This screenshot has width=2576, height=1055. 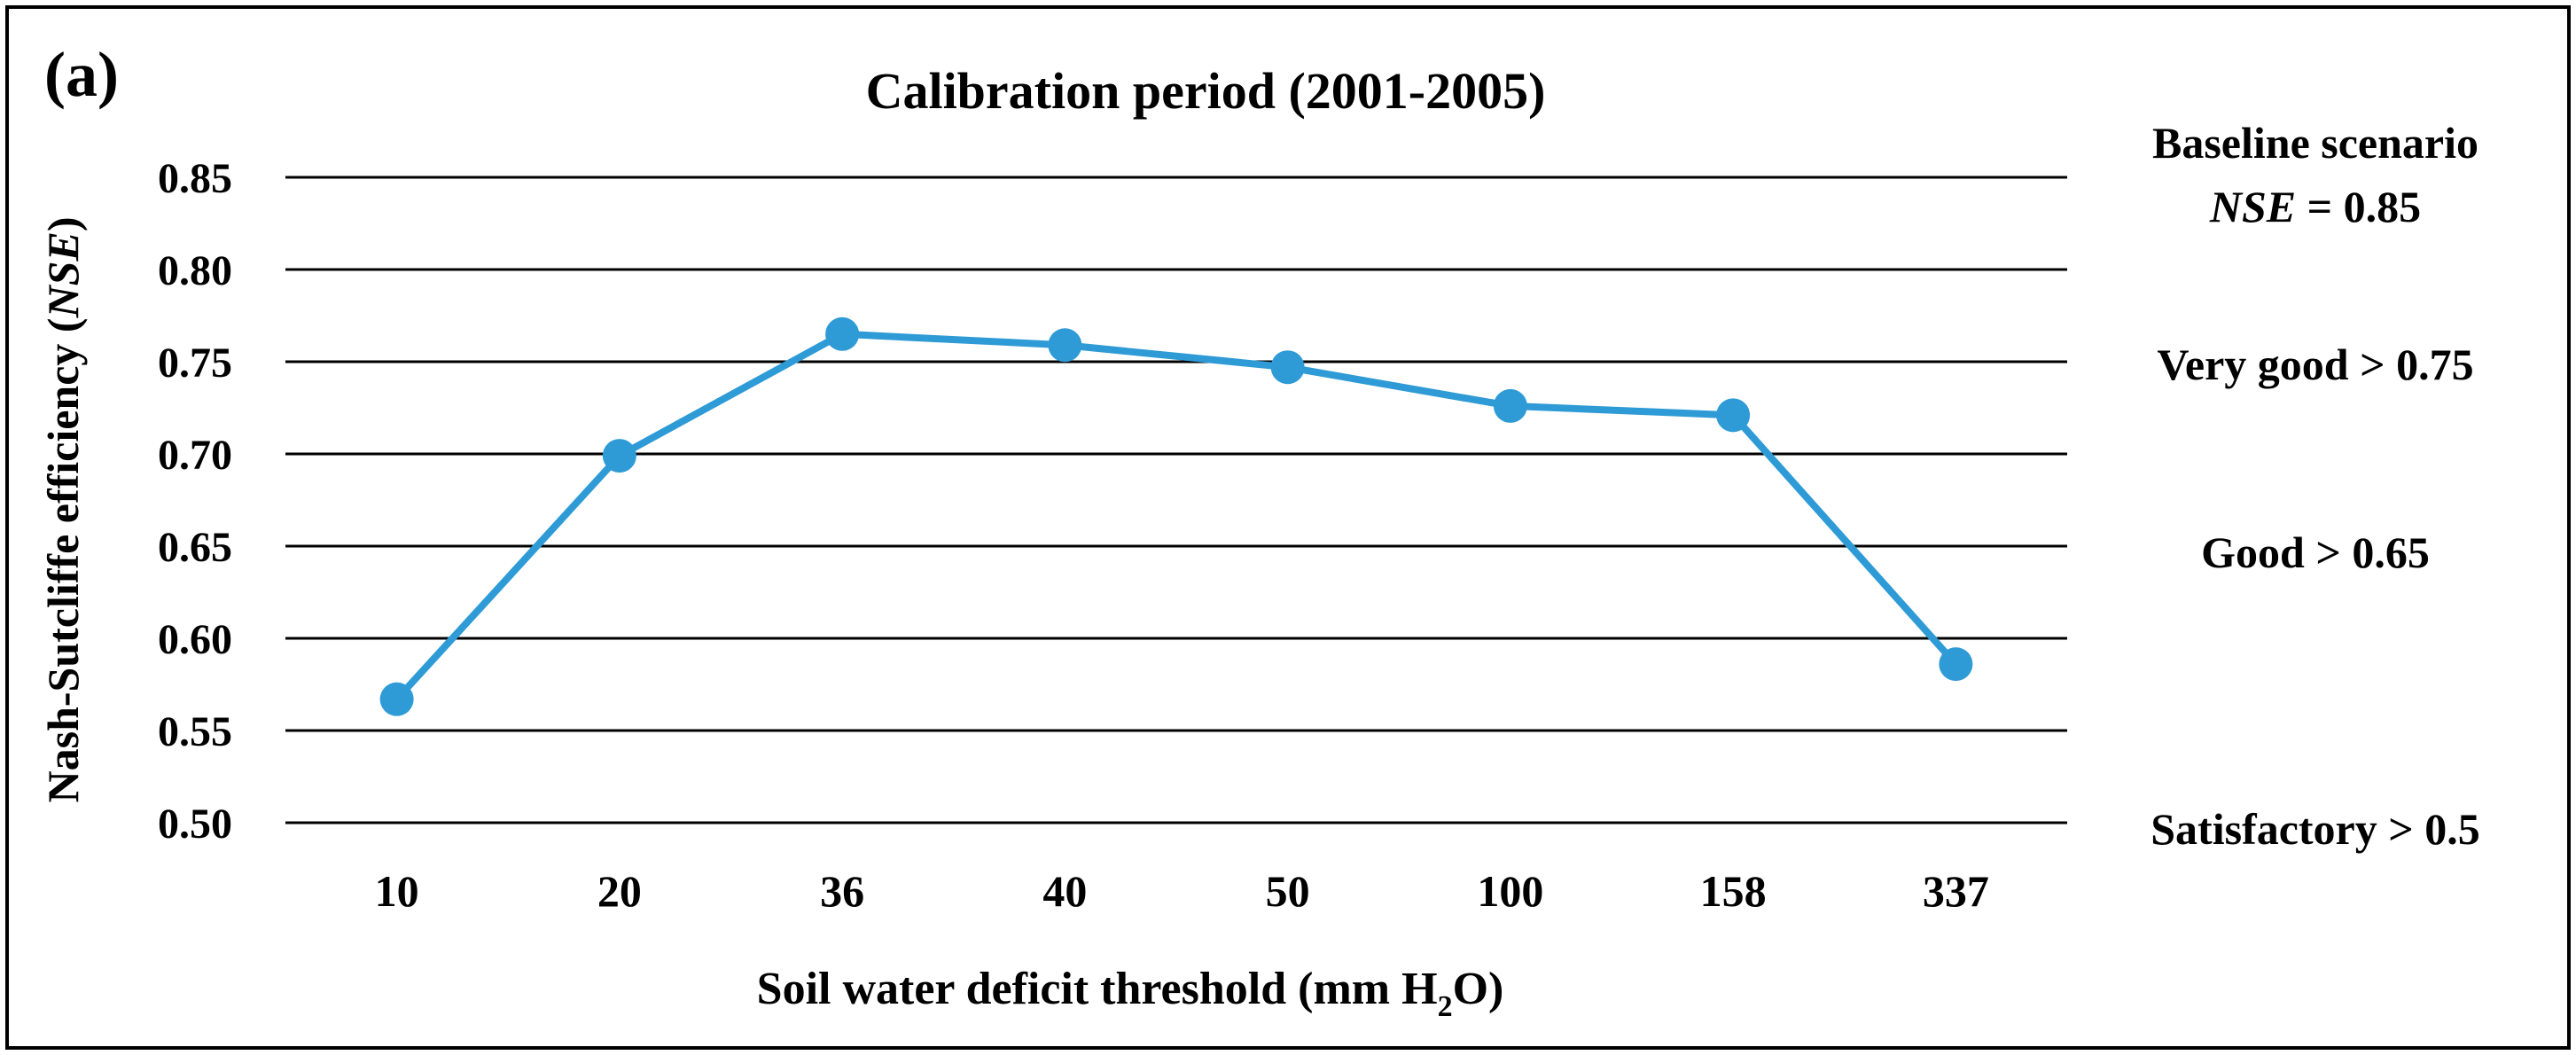 I want to click on x-tick-label: 10, so click(x=397, y=891).